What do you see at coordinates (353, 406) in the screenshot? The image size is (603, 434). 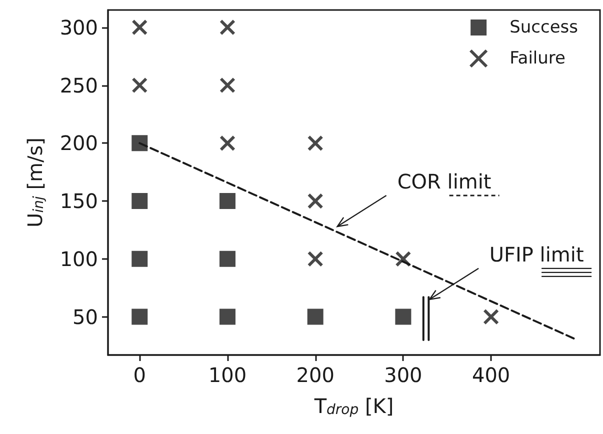 I see `x-axis-title: Tdrop [K]` at bounding box center [353, 406].